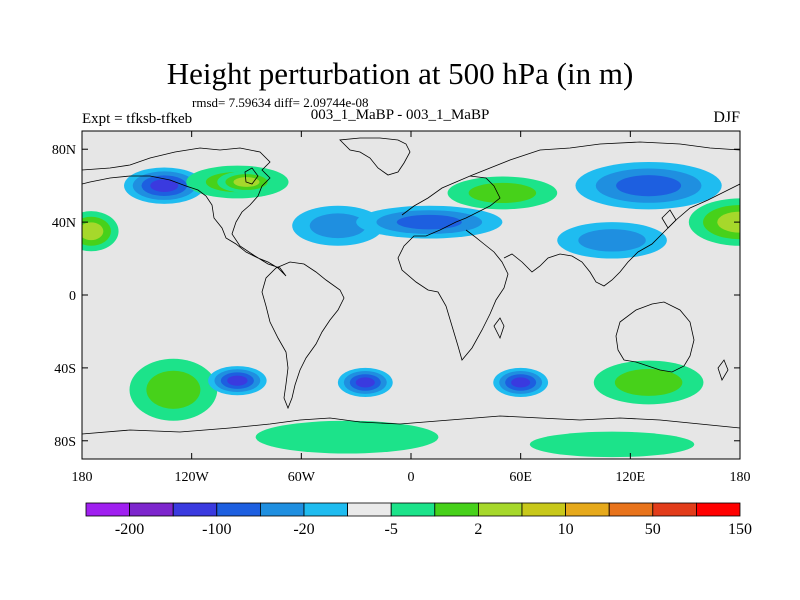 Image resolution: width=800 pixels, height=600 pixels. Describe the element at coordinates (723, 370) in the screenshot. I see `coastline-new-zealand` at that location.